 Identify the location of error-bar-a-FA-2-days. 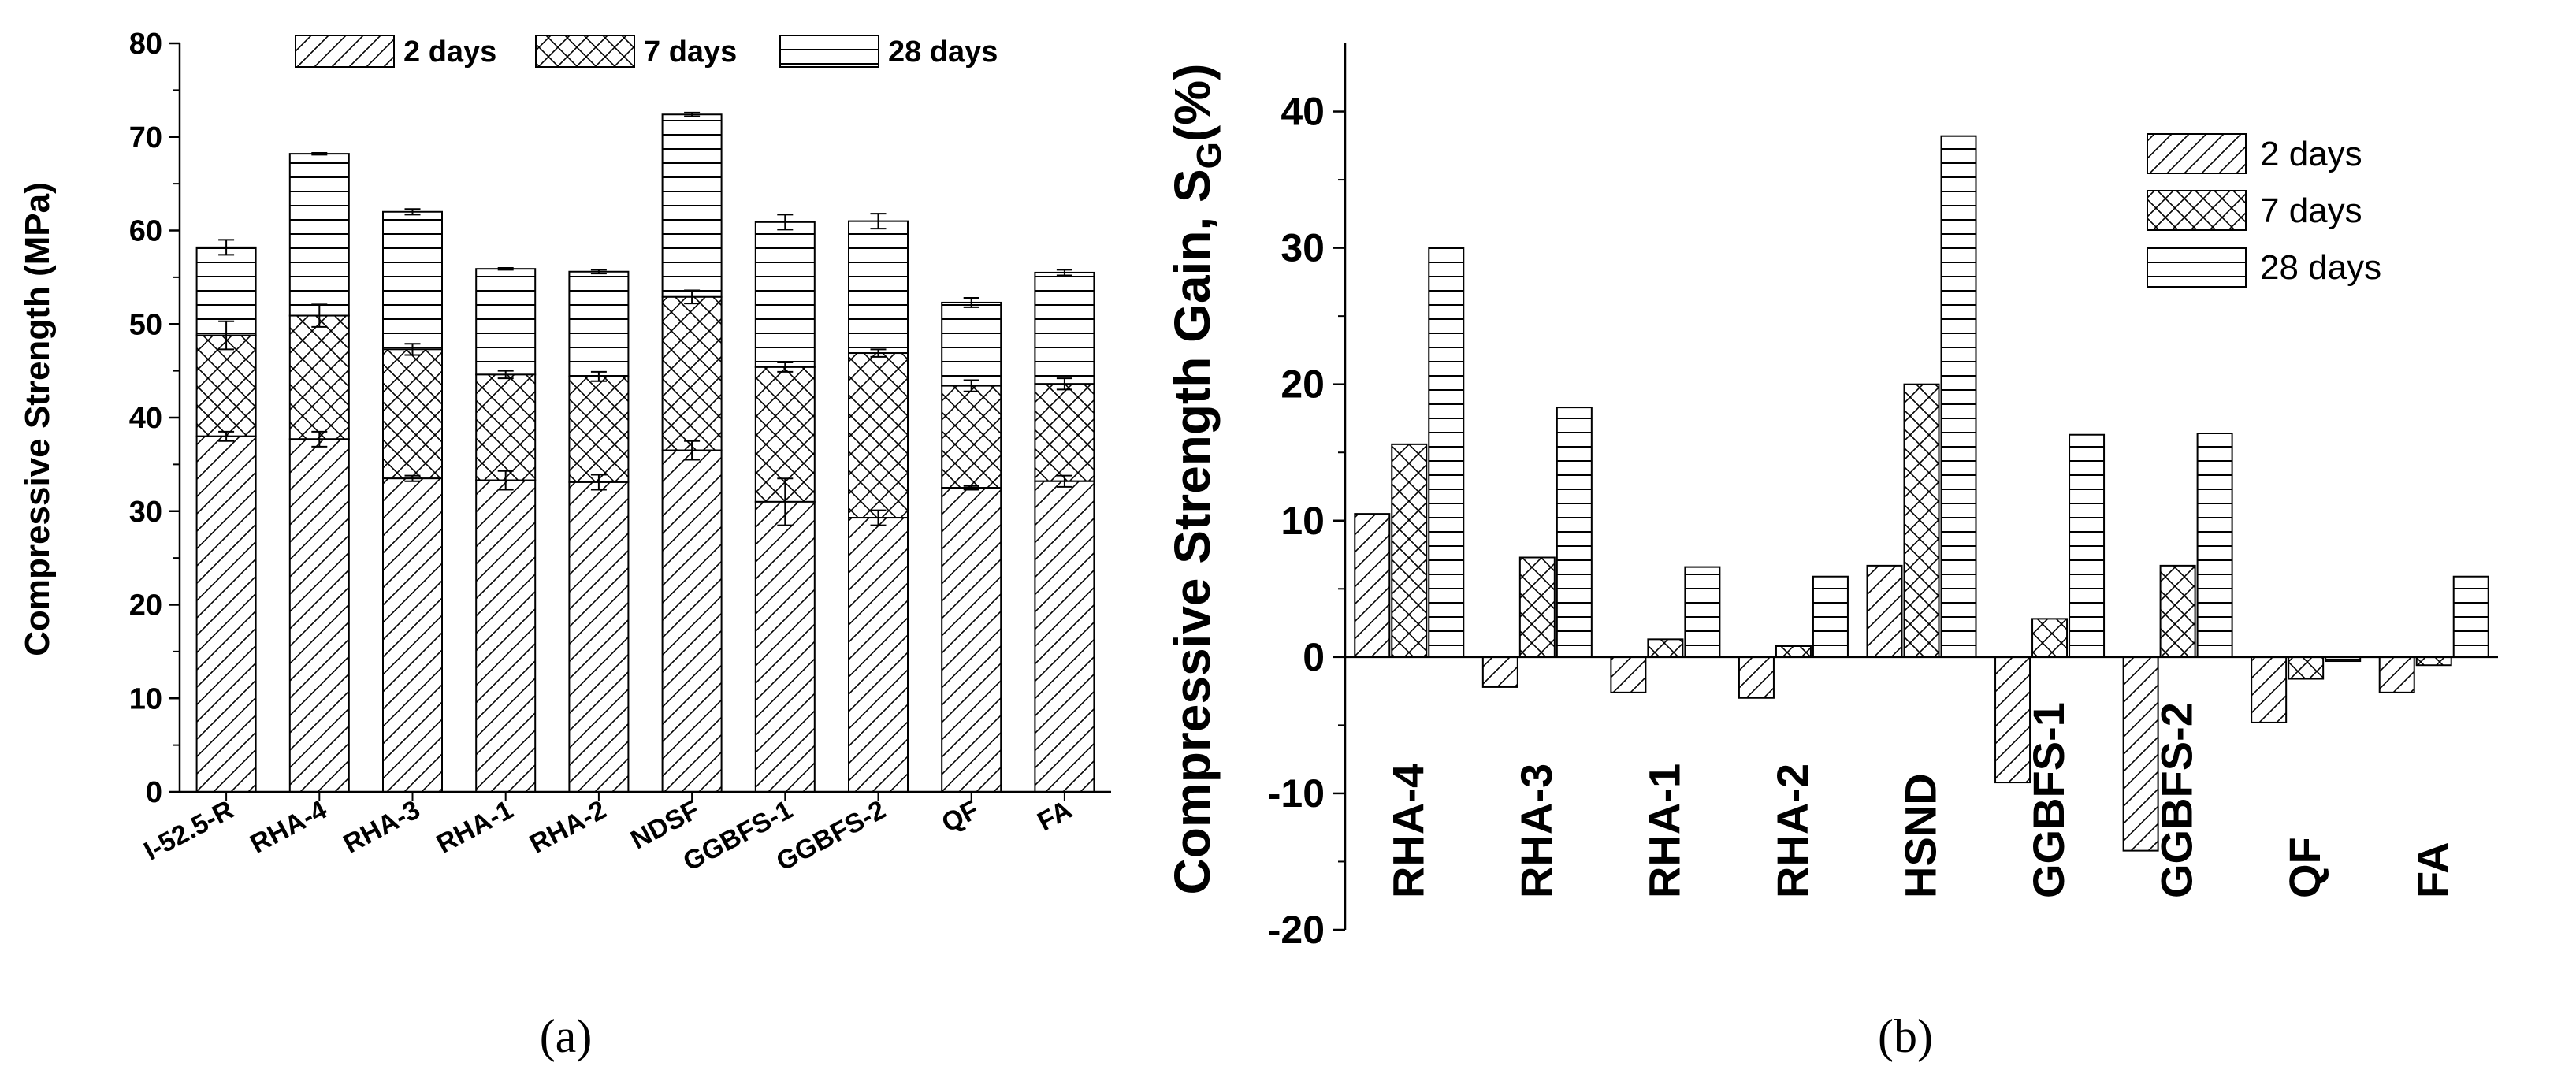
(1064, 481).